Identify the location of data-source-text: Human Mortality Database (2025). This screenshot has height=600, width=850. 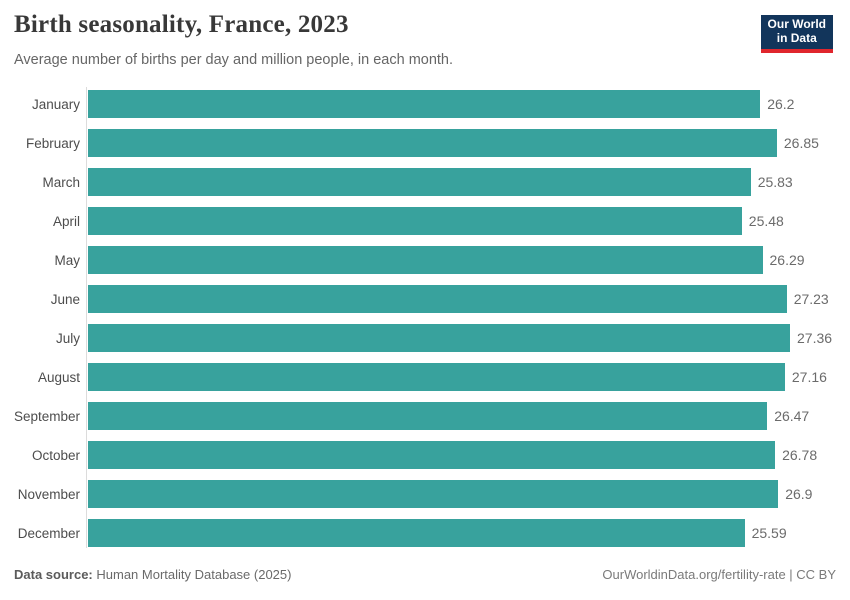
(194, 574).